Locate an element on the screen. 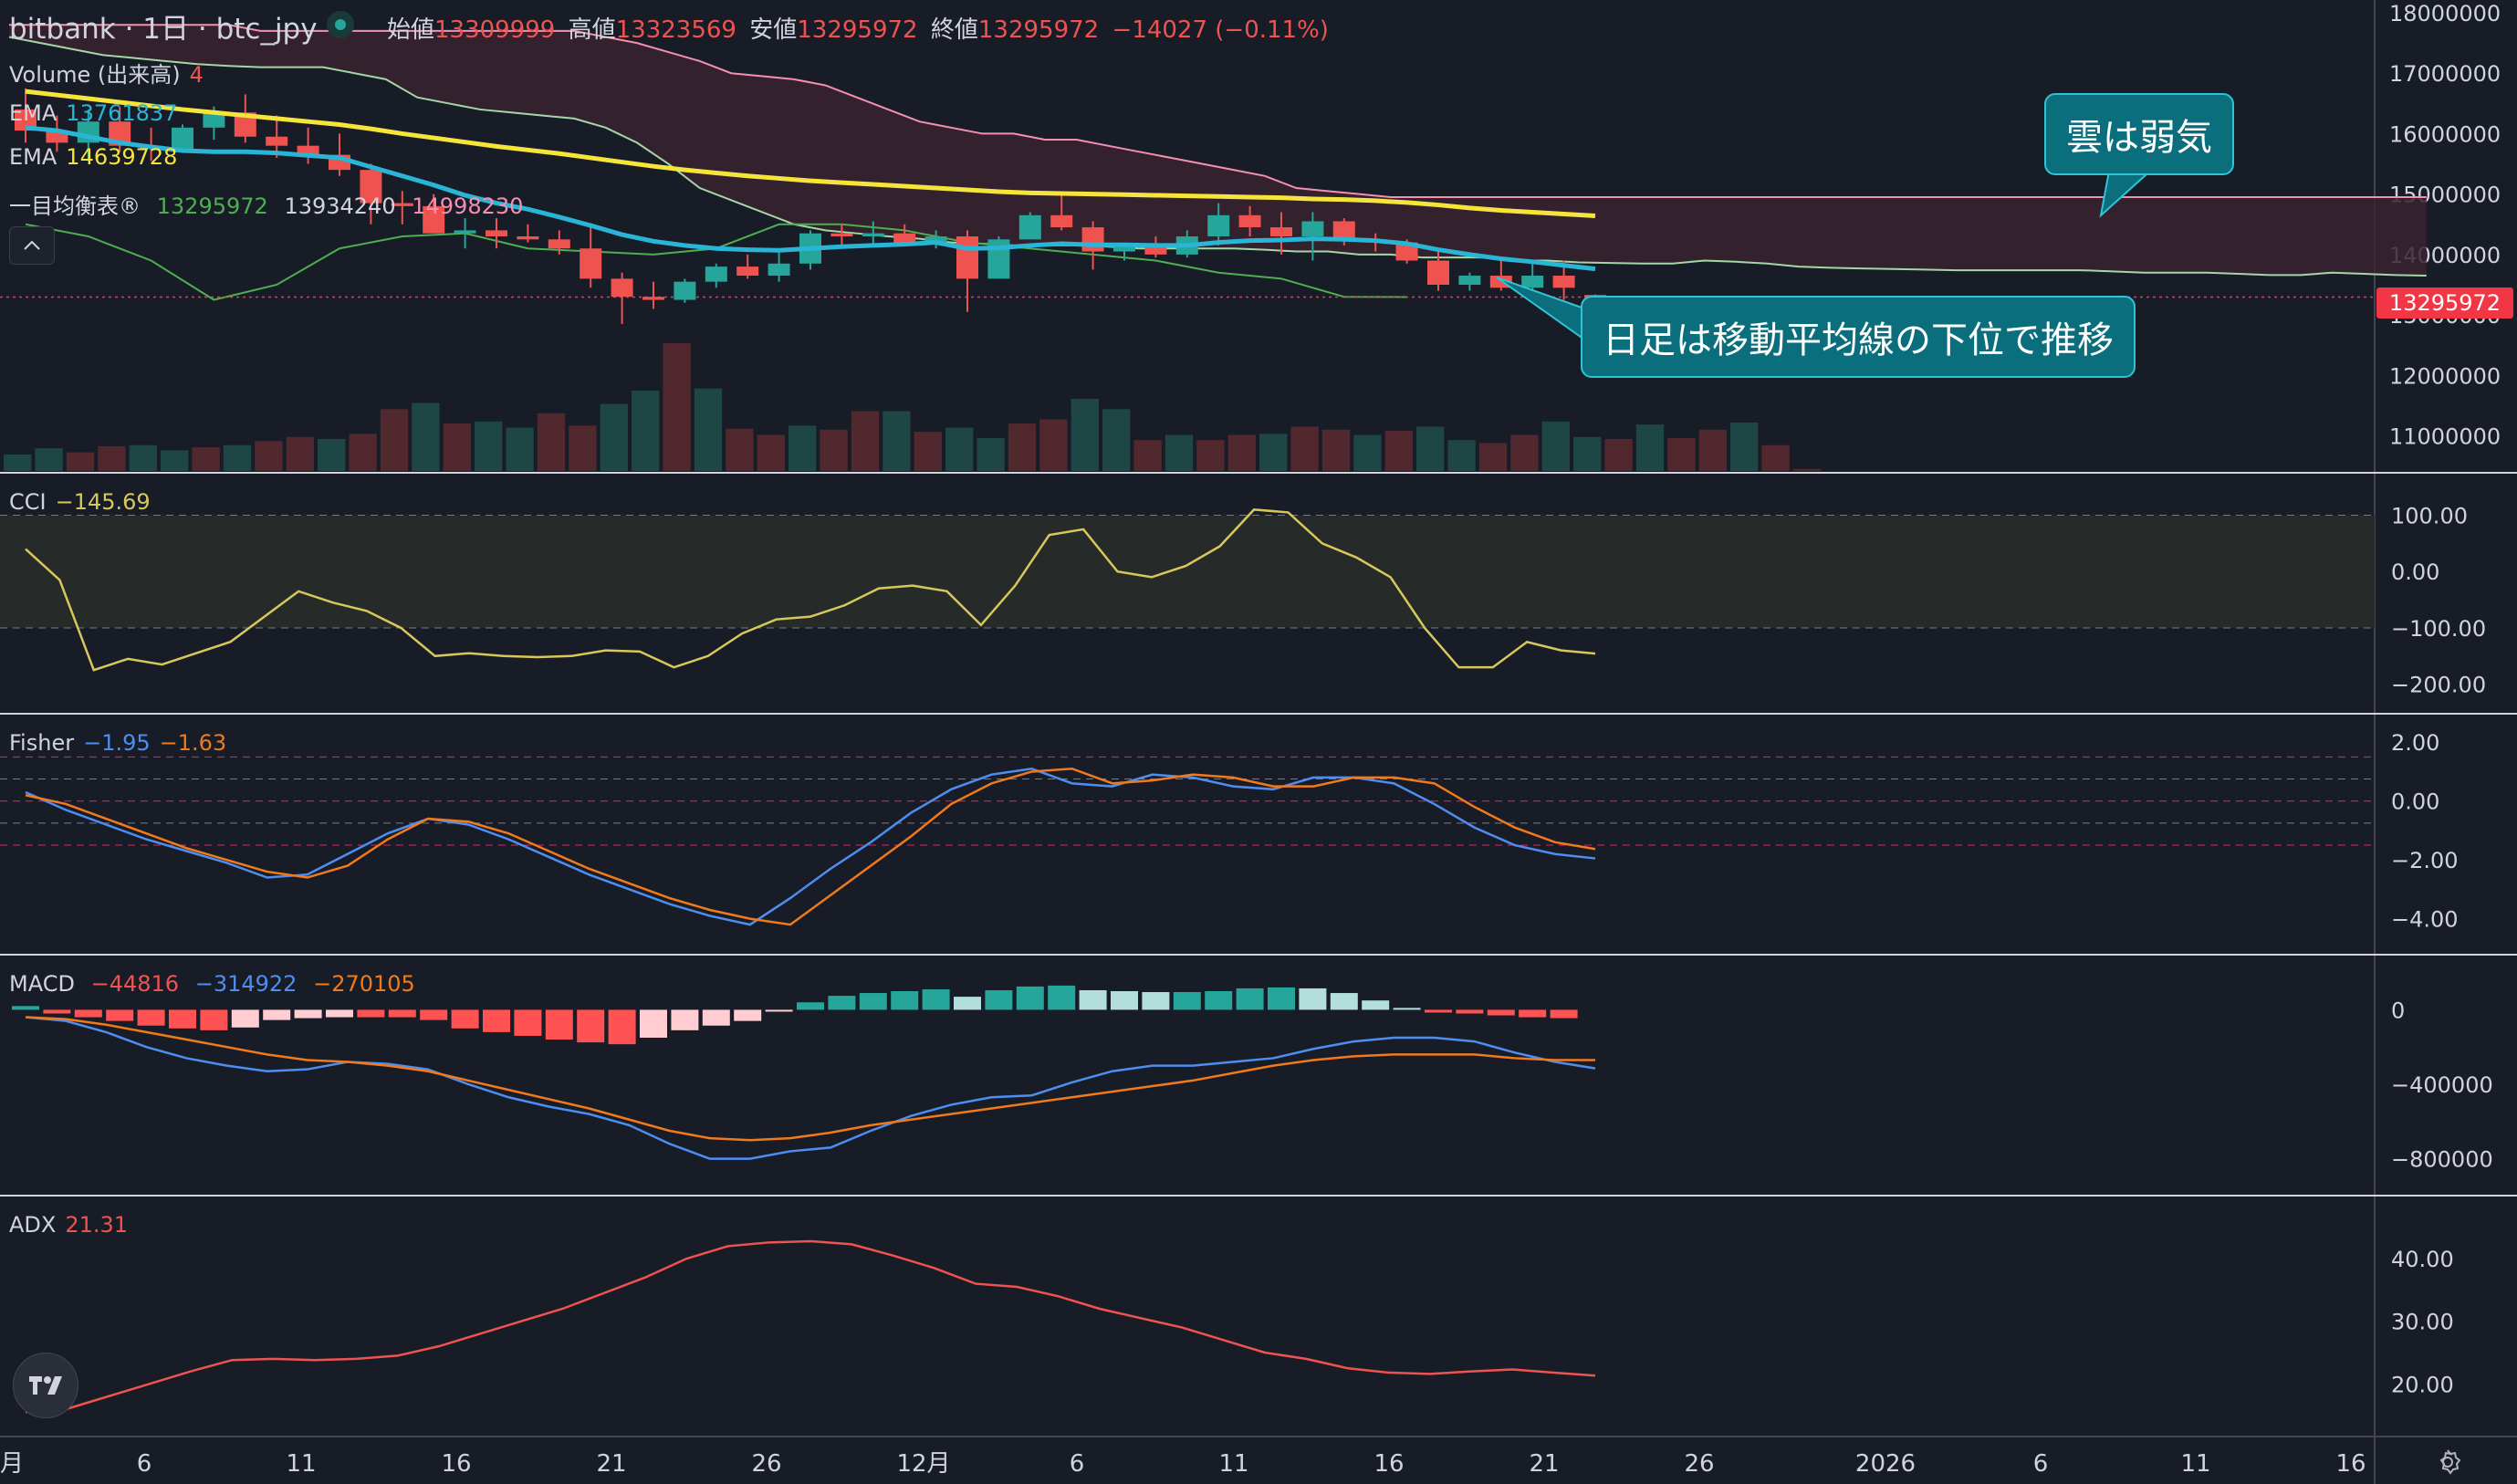  indicator-tick-label: 100.00 is located at coordinates (2429, 516).